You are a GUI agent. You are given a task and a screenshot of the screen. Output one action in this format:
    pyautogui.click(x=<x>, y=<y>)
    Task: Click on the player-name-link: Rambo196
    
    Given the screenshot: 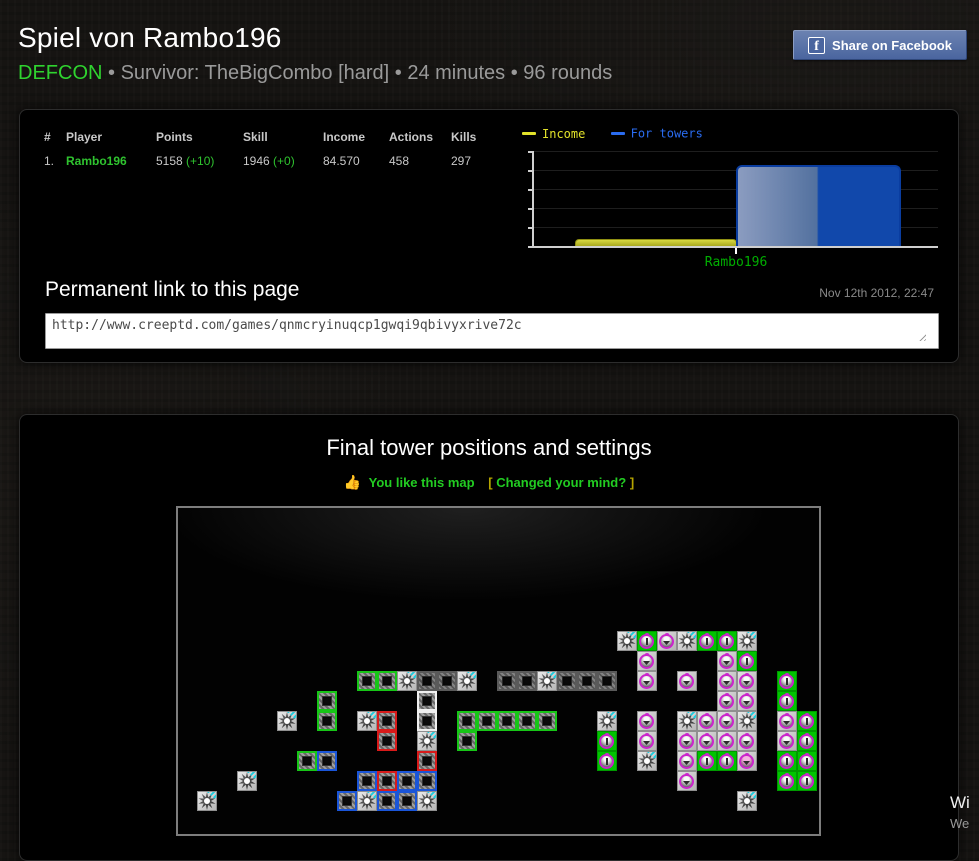 What is the action you would take?
    pyautogui.click(x=96, y=161)
    